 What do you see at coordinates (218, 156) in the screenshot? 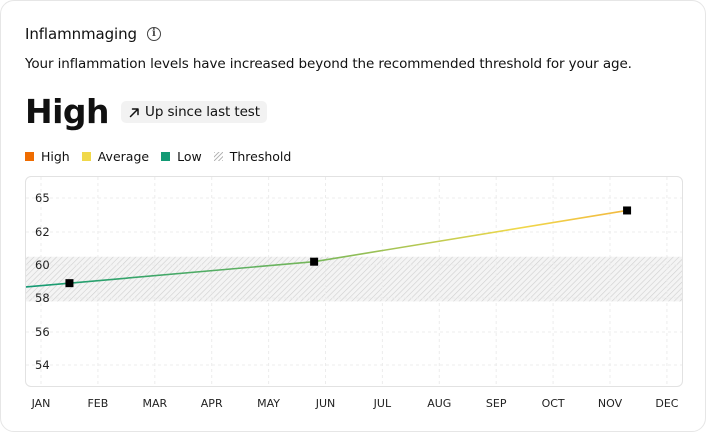
I see `legend-swatch-threshold` at bounding box center [218, 156].